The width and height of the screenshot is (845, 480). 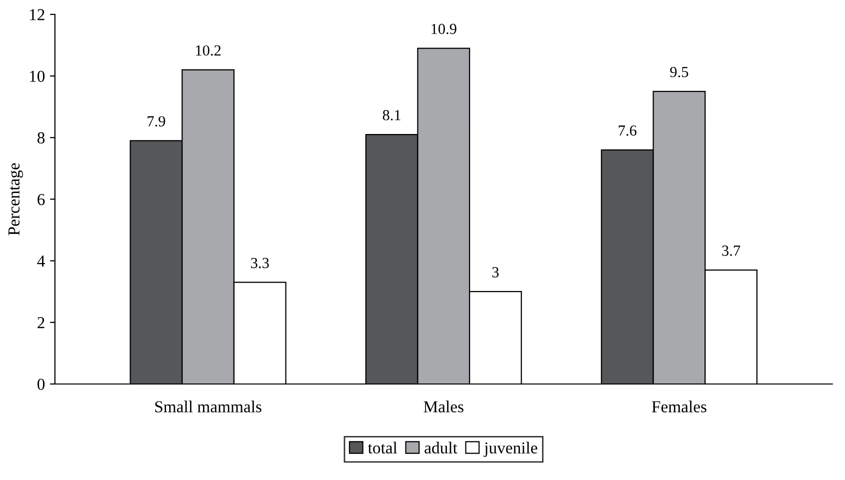 I want to click on data-label: 8.1, so click(x=391, y=115).